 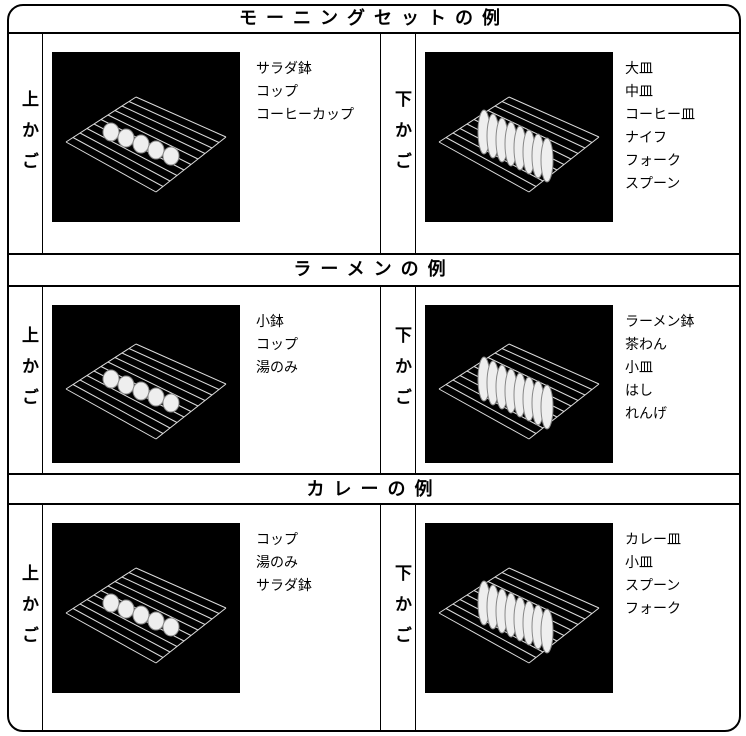 I want to click on item-text: 中皿, so click(x=639, y=92).